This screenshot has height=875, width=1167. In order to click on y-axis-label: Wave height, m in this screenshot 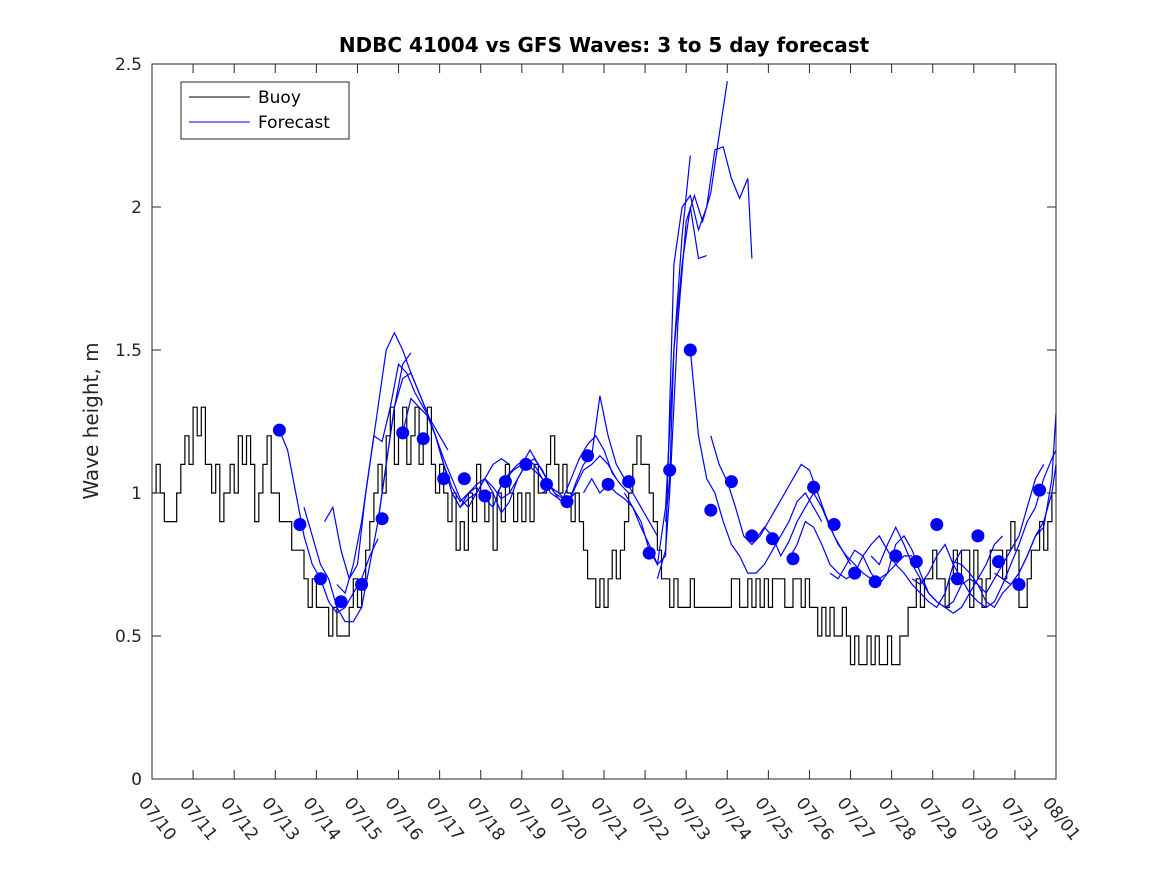, I will do `click(91, 420)`.